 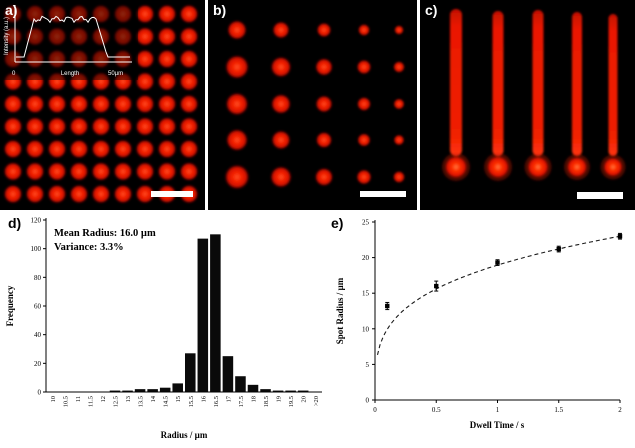 What do you see at coordinates (10, 305) in the screenshot?
I see `histogram-ylabel: Frequency` at bounding box center [10, 305].